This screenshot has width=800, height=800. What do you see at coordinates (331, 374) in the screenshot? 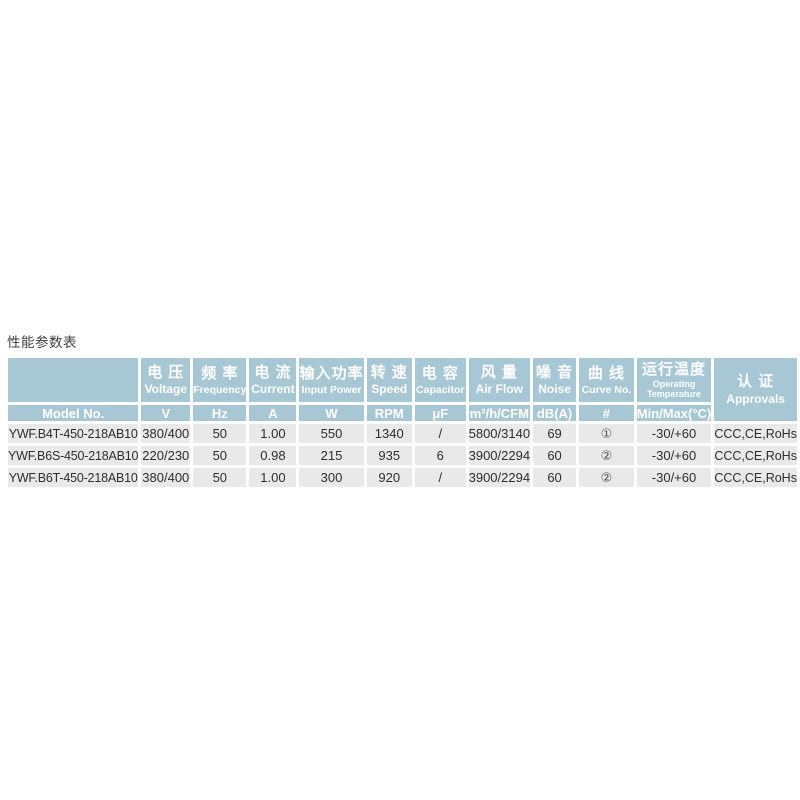
I see `header-input-power-zh: 输入功率` at bounding box center [331, 374].